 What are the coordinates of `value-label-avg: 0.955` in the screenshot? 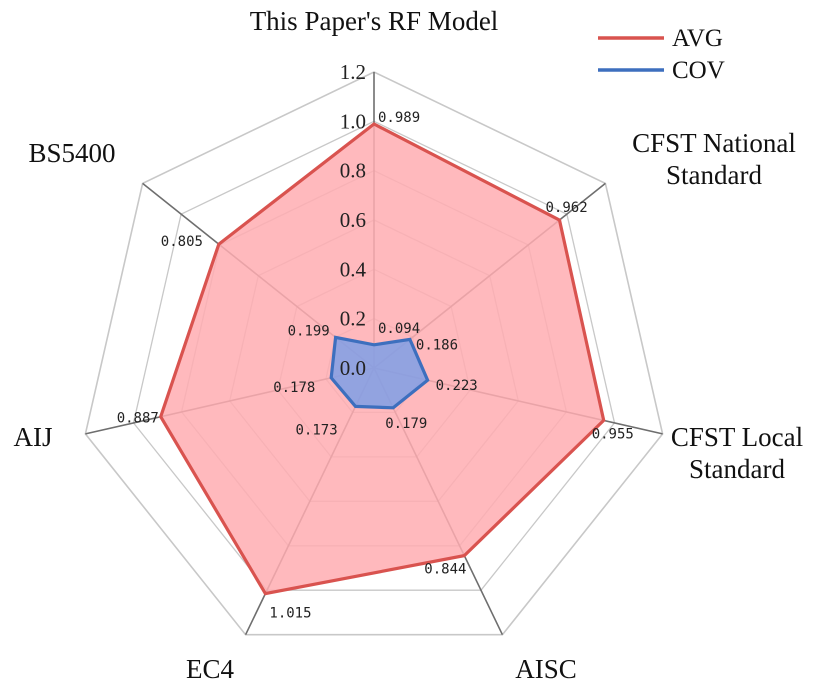 It's located at (613, 434).